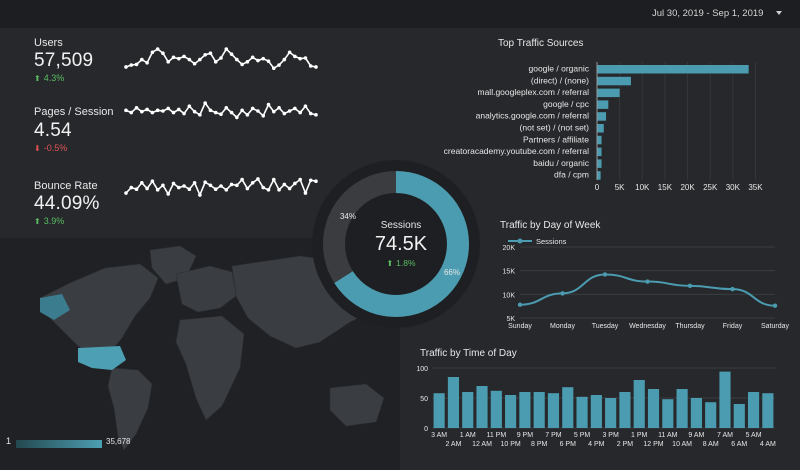 The width and height of the screenshot is (800, 470). What do you see at coordinates (768, 444) in the screenshot?
I see `x-tick-label: 4 AM` at bounding box center [768, 444].